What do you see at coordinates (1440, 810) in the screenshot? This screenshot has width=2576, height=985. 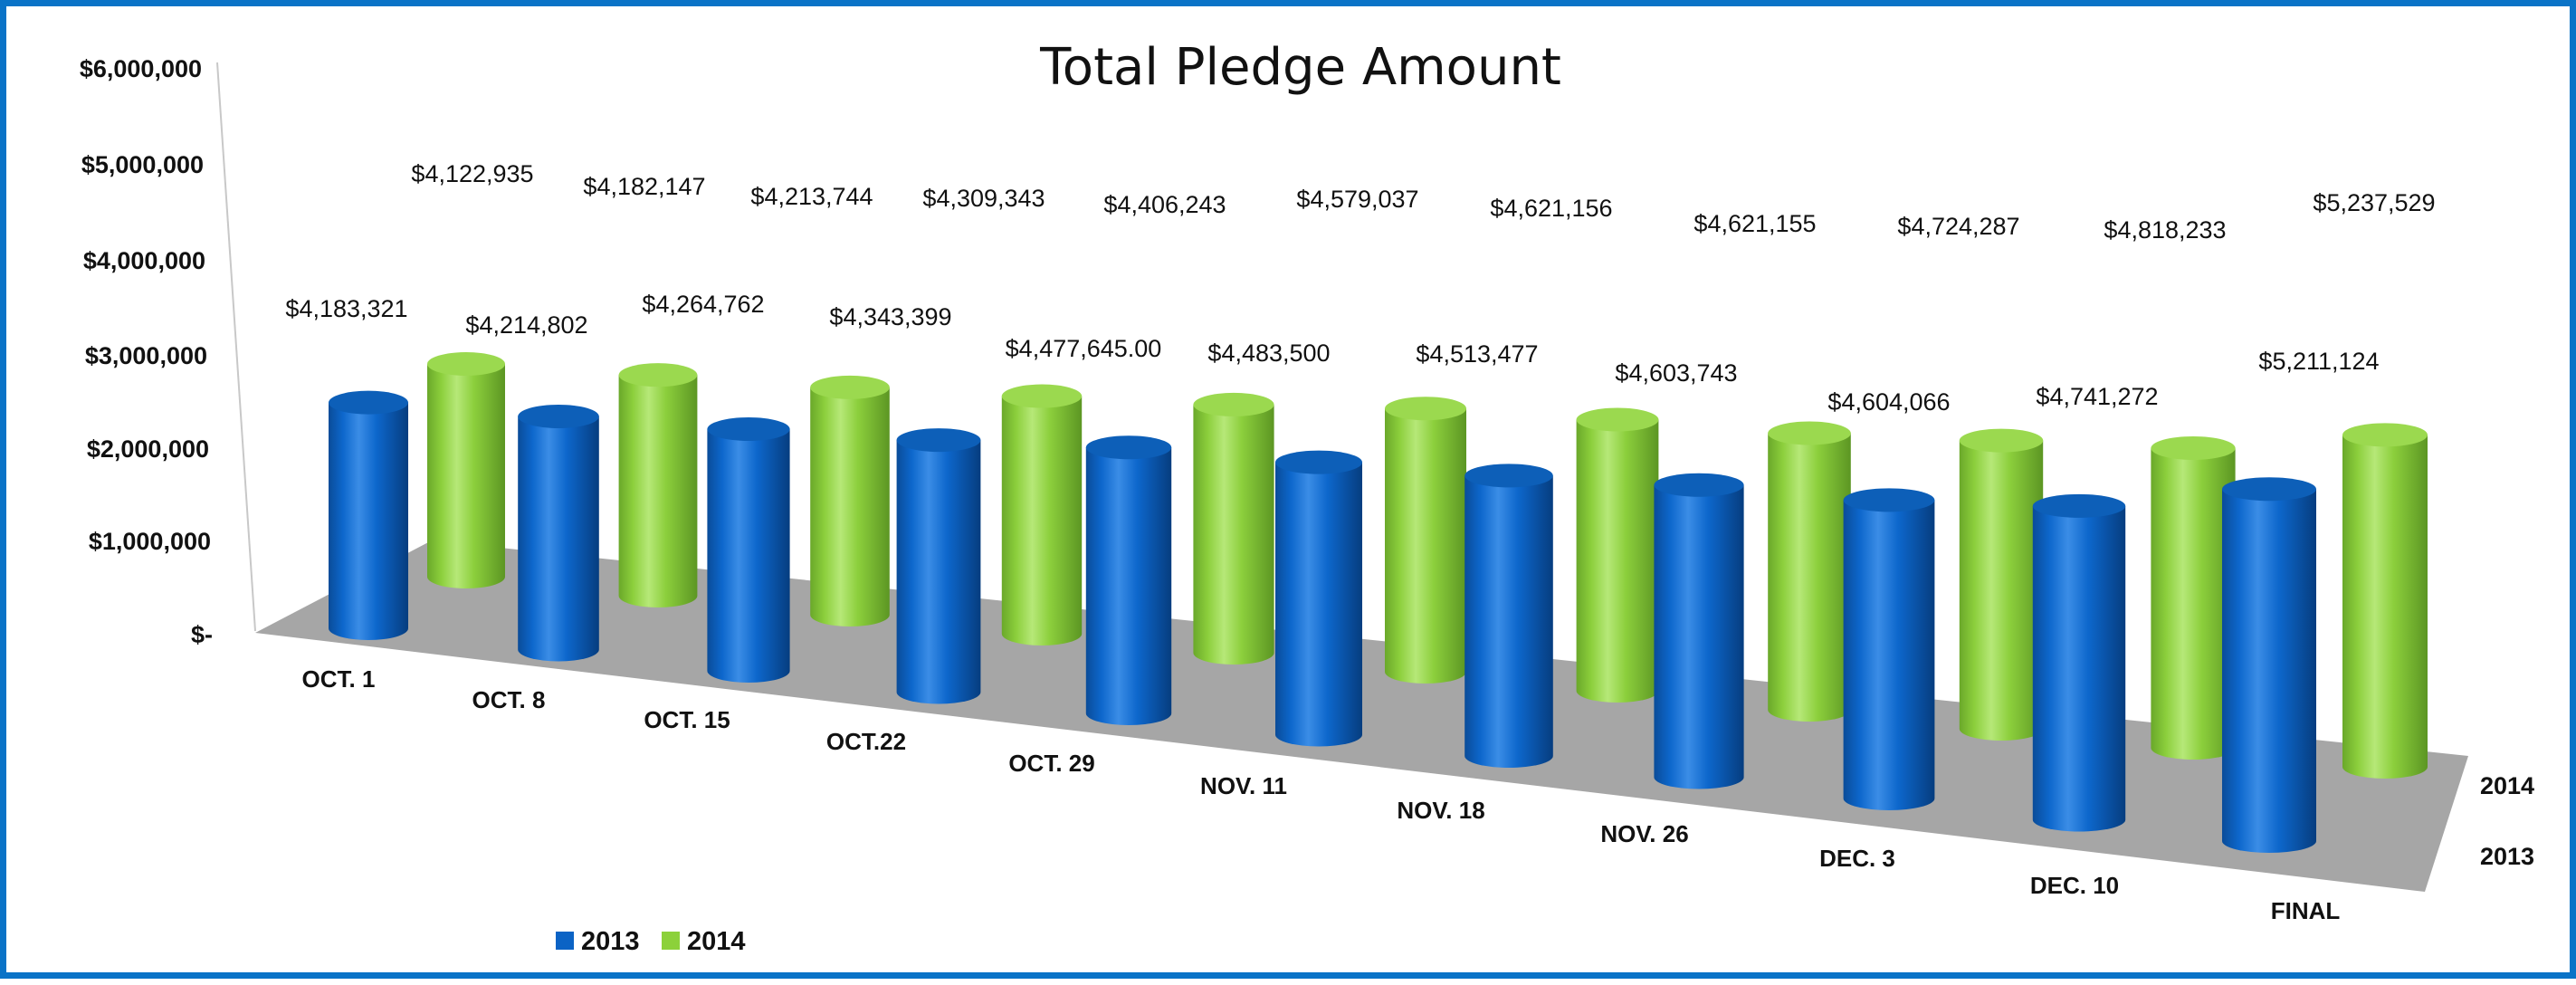 I see `category-label: NOV. 18` at bounding box center [1440, 810].